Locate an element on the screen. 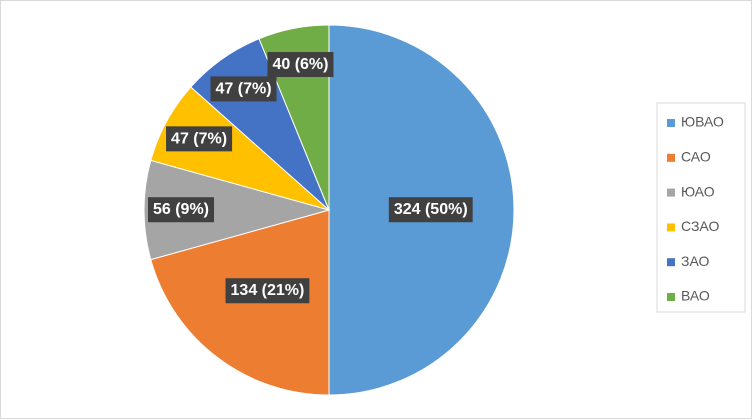 This screenshot has width=752, height=419. data-label: 324 (50%) is located at coordinates (430, 210).